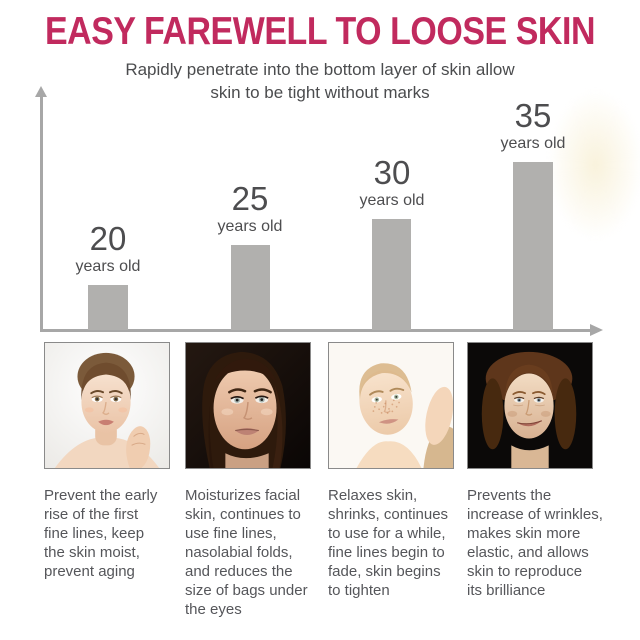 Image resolution: width=640 pixels, height=640 pixels. Describe the element at coordinates (250, 198) in the screenshot. I see `age-value: 25` at that location.